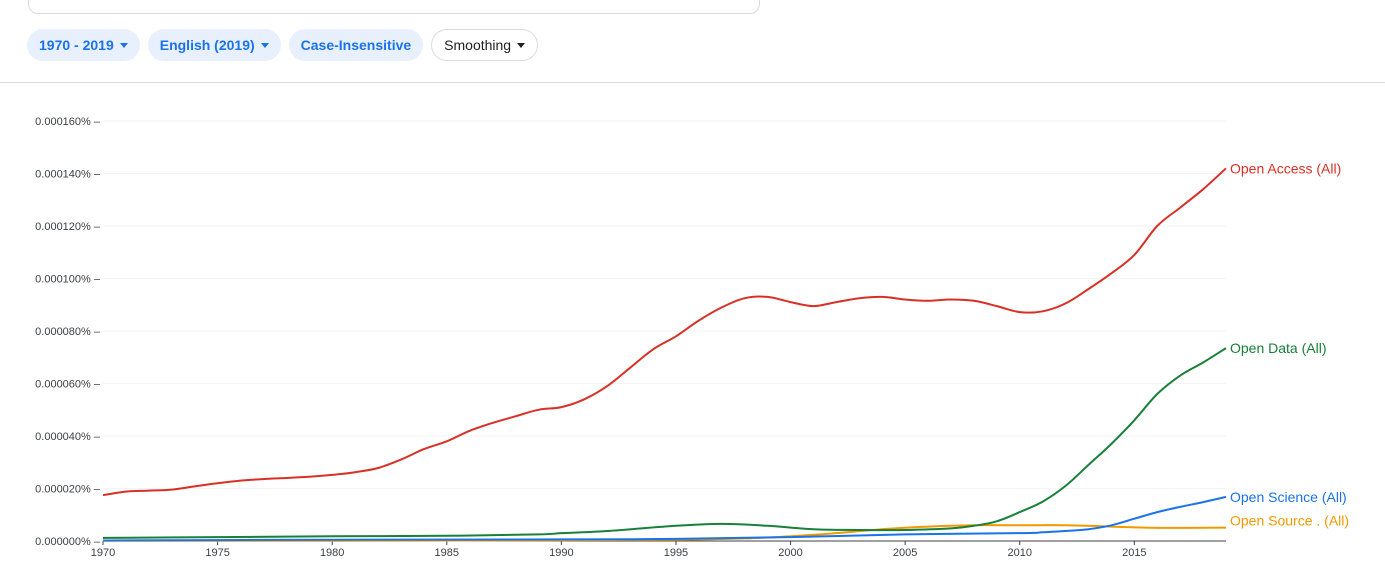 The height and width of the screenshot is (571, 1385). I want to click on x-tick-label: 1985, so click(447, 553).